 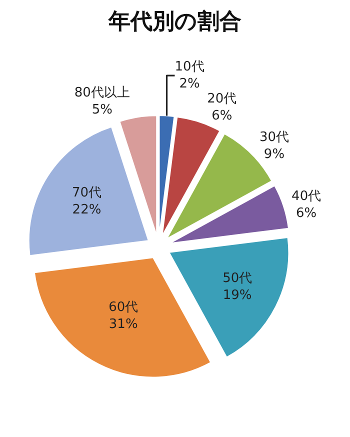 I want to click on slice-label: 10代, so click(x=189, y=67).